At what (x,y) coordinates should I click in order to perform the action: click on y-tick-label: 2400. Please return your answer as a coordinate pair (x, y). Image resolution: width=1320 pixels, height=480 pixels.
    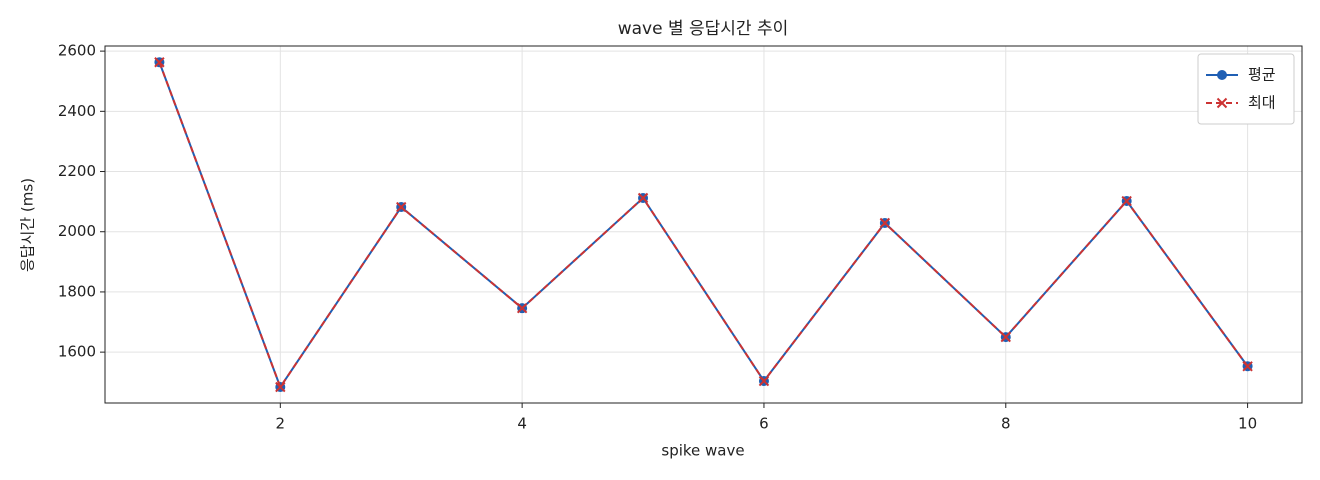
    Looking at the image, I should click on (77, 111).